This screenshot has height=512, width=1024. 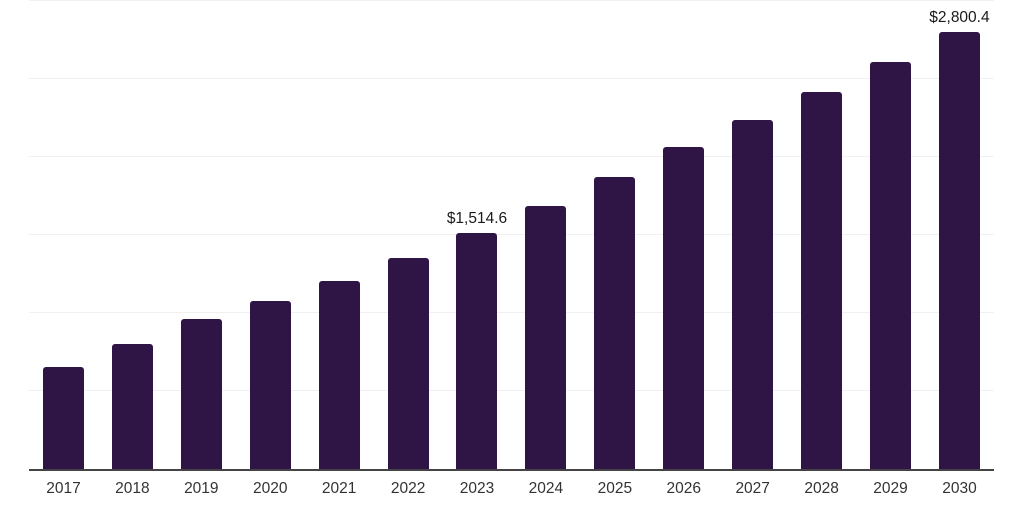 I want to click on bar-2025, so click(x=615, y=323).